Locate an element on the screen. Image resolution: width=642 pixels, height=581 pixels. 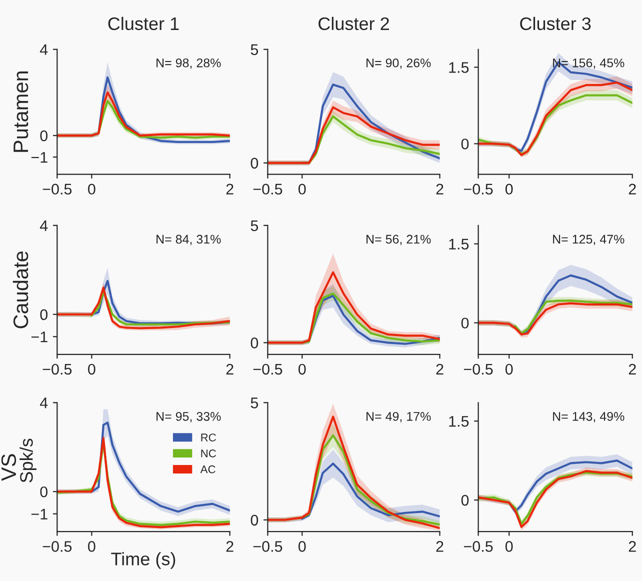
annotation: N= 95, 33% is located at coordinates (188, 417).